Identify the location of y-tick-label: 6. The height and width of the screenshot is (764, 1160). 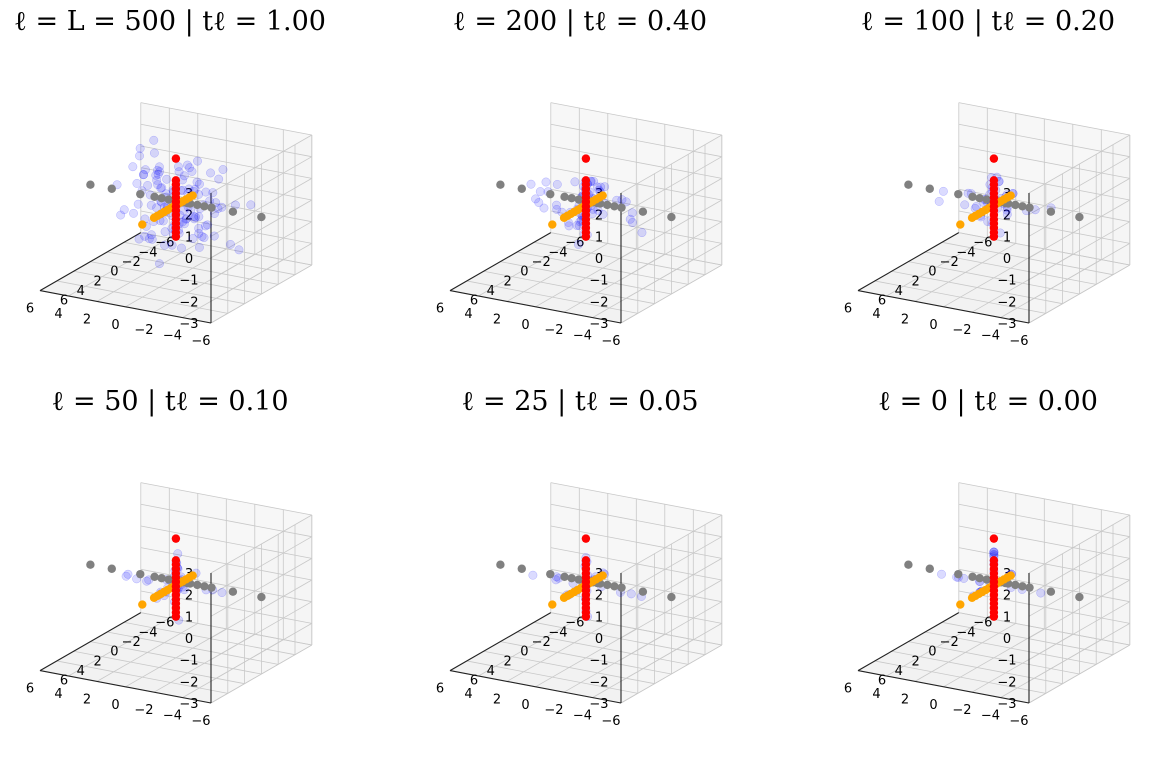
(474, 301).